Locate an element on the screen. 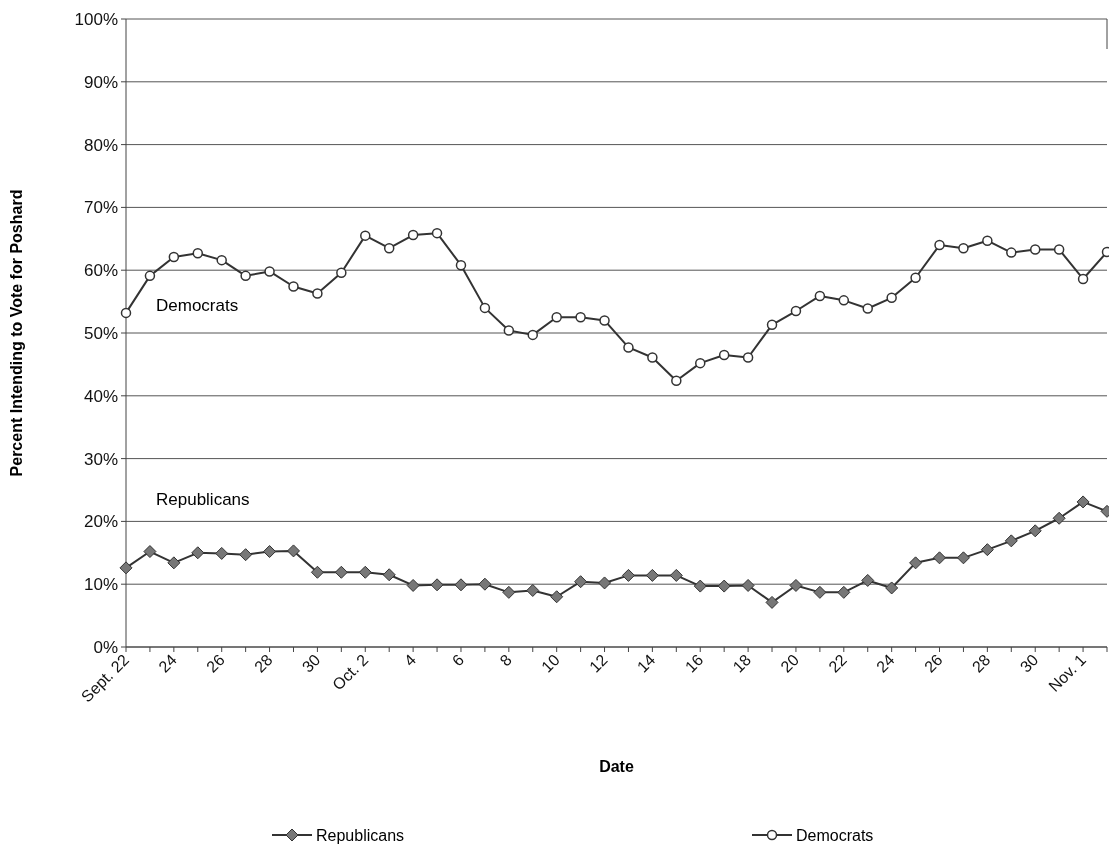 The height and width of the screenshot is (858, 1109). y-tick-label: 30% is located at coordinates (100, 459).